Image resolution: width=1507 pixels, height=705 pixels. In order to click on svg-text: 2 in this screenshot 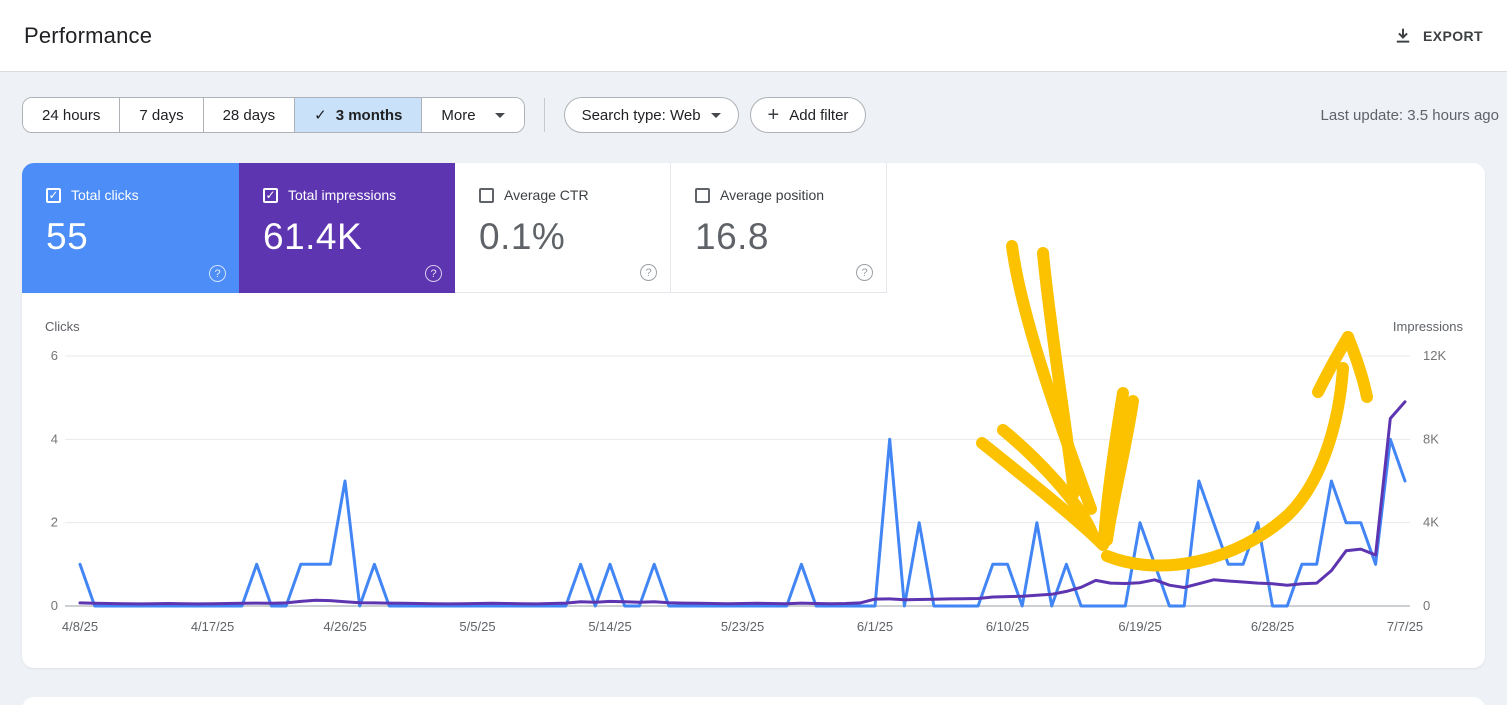, I will do `click(54, 522)`.